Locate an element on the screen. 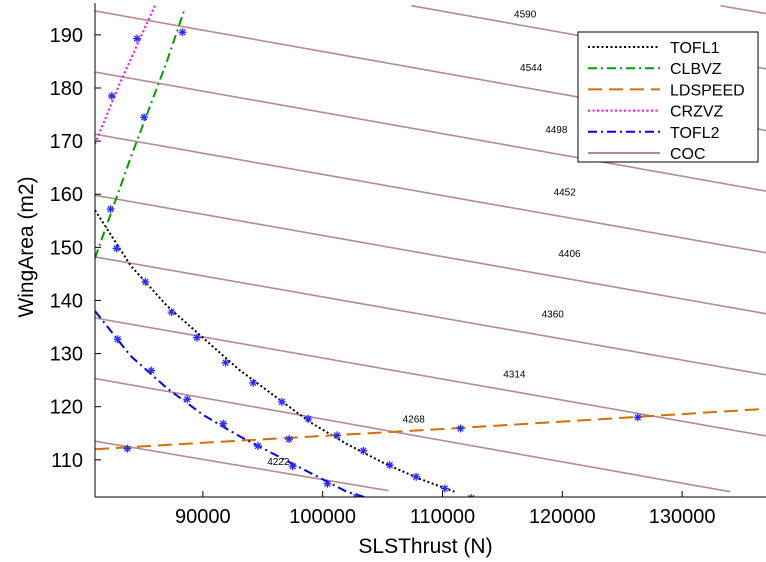  legend-box is located at coordinates (668, 97).